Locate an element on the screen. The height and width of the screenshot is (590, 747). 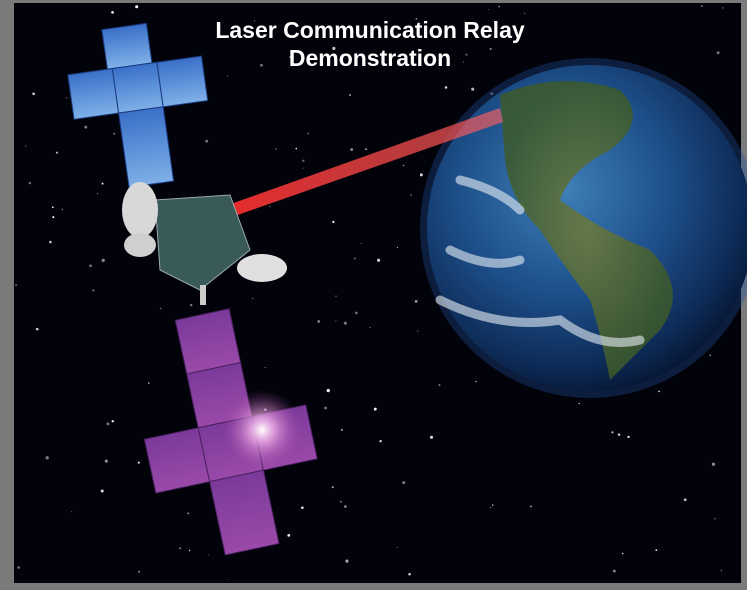
satellite-bus is located at coordinates (204, 243).